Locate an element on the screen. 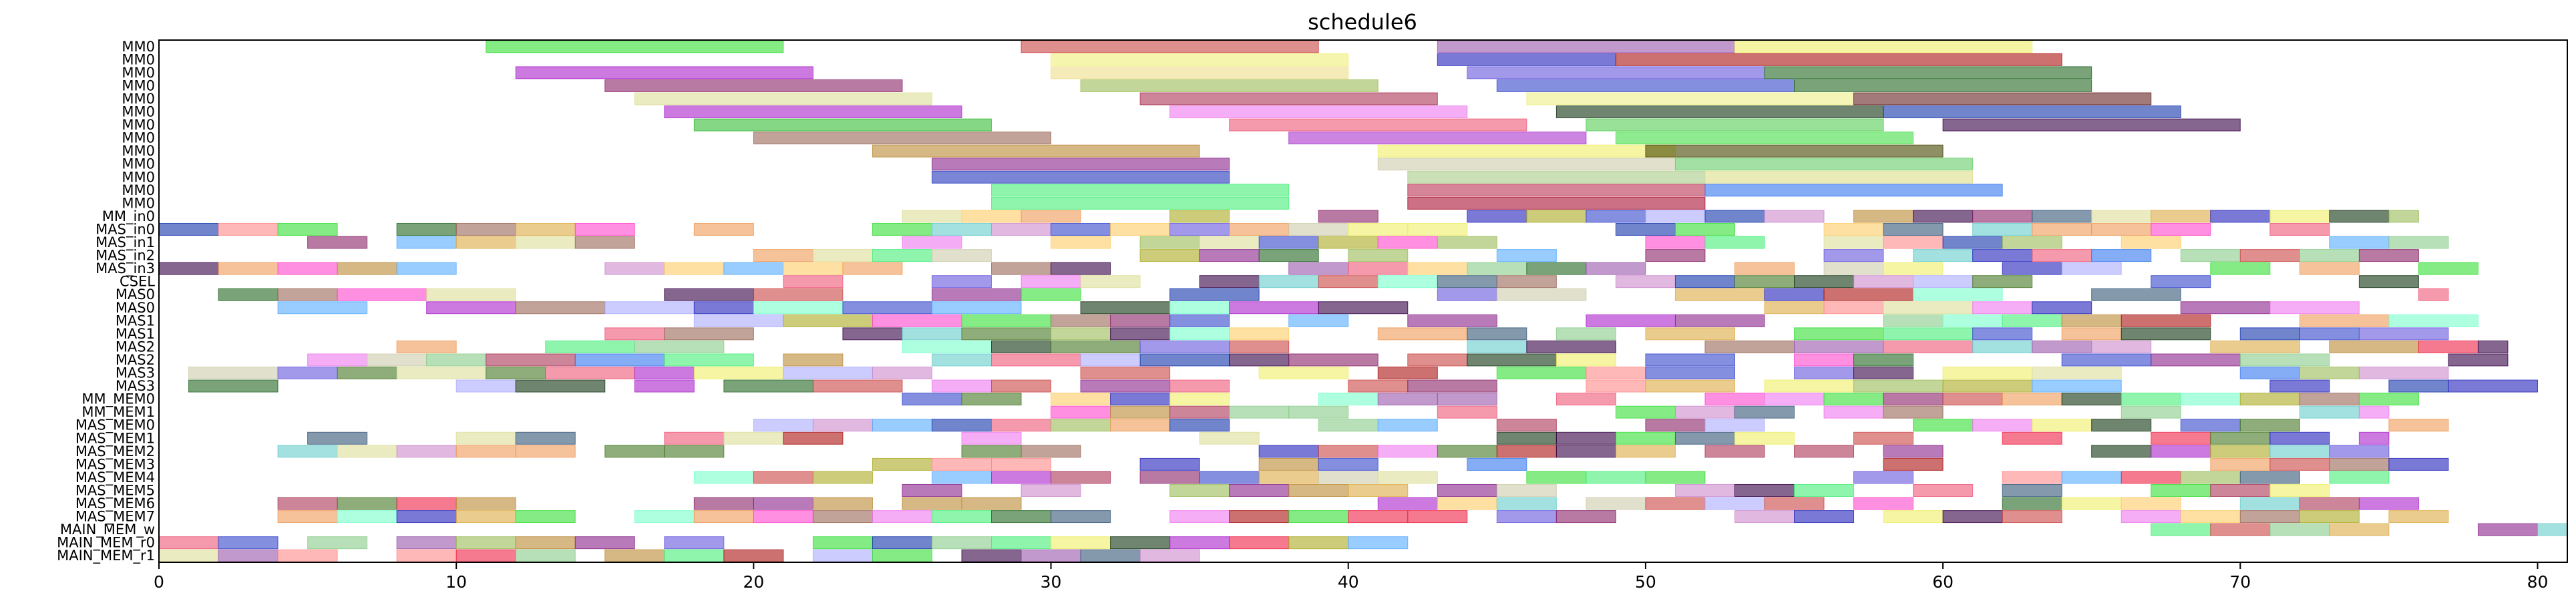  x-tick-label: 50 is located at coordinates (1645, 582).